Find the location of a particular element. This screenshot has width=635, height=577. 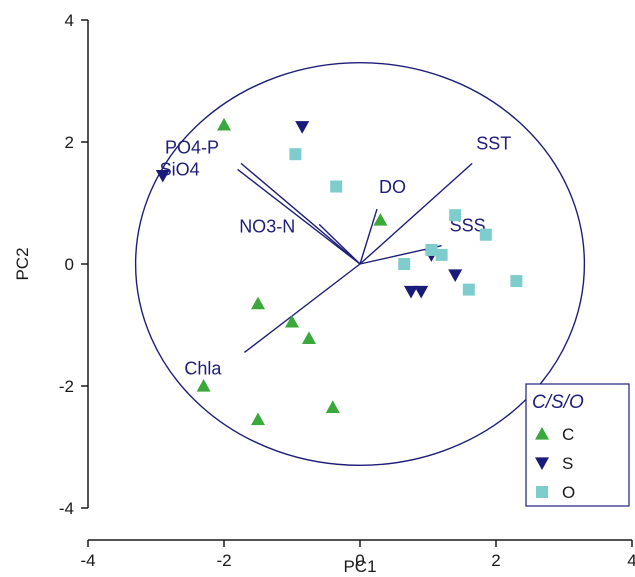

y-tick-label: 0 is located at coordinates (69, 264).